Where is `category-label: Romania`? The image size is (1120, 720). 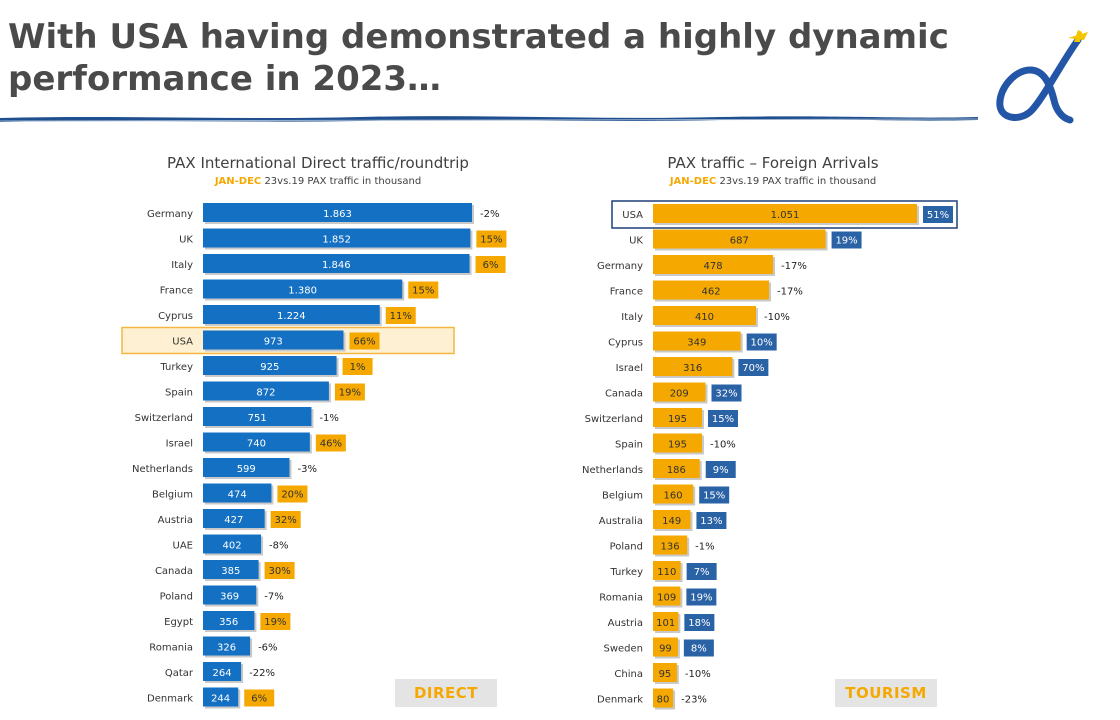 category-label: Romania is located at coordinates (171, 648).